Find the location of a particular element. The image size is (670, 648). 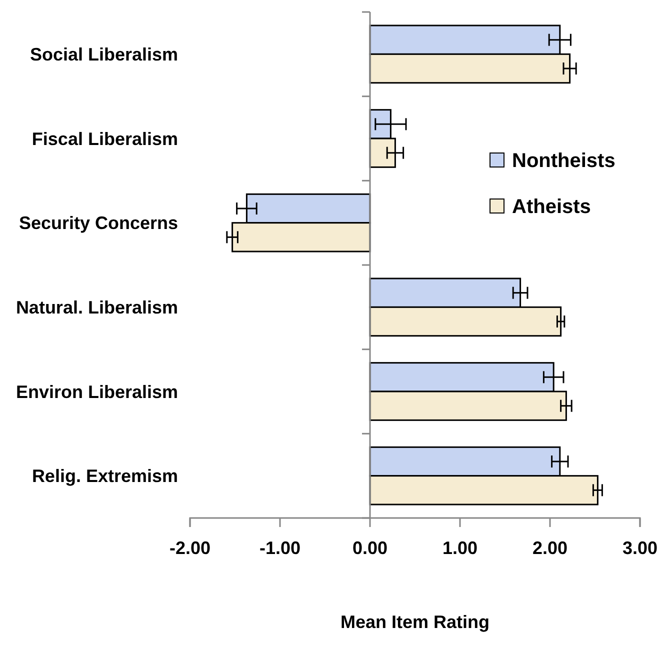

y-tick-label: Relig. Extremism is located at coordinates (105, 476).